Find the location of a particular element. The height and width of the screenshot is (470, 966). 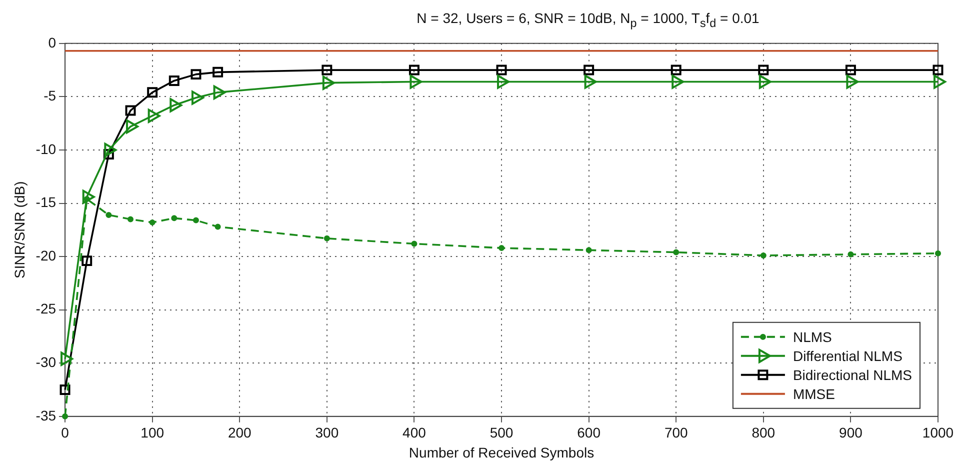

x-tick-label: 800 is located at coordinates (764, 432).